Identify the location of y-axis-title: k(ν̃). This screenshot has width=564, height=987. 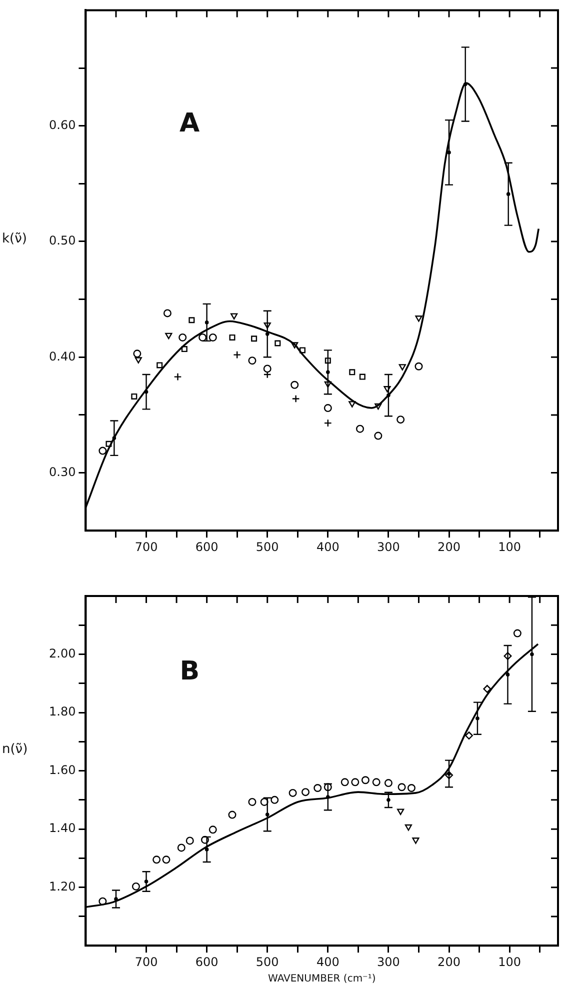
(14, 239).